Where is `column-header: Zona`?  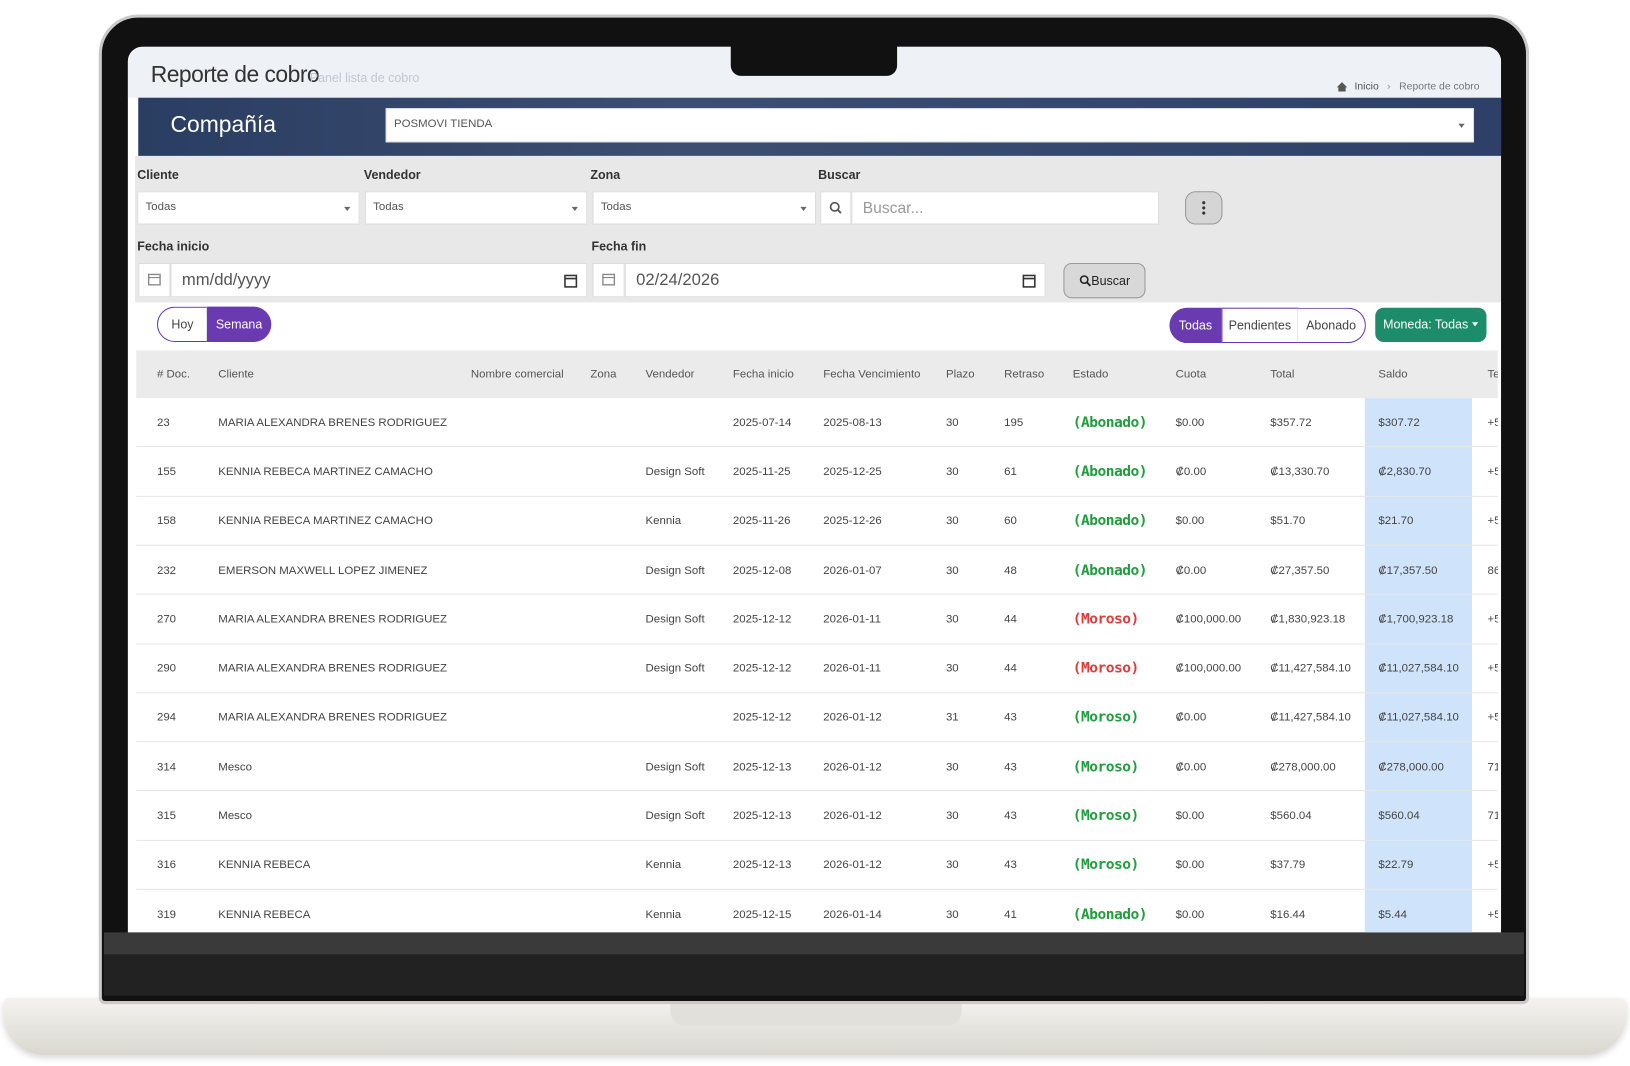
column-header: Zona is located at coordinates (603, 374).